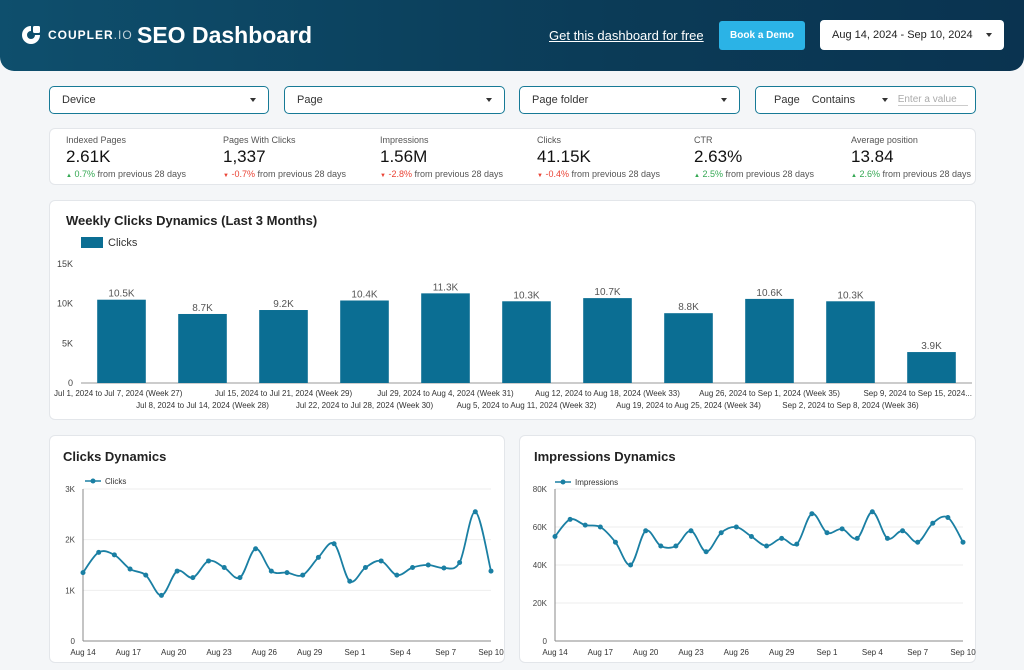 This screenshot has height=670, width=1024. Describe the element at coordinates (394, 100) in the screenshot. I see `page-filter: Page` at that location.